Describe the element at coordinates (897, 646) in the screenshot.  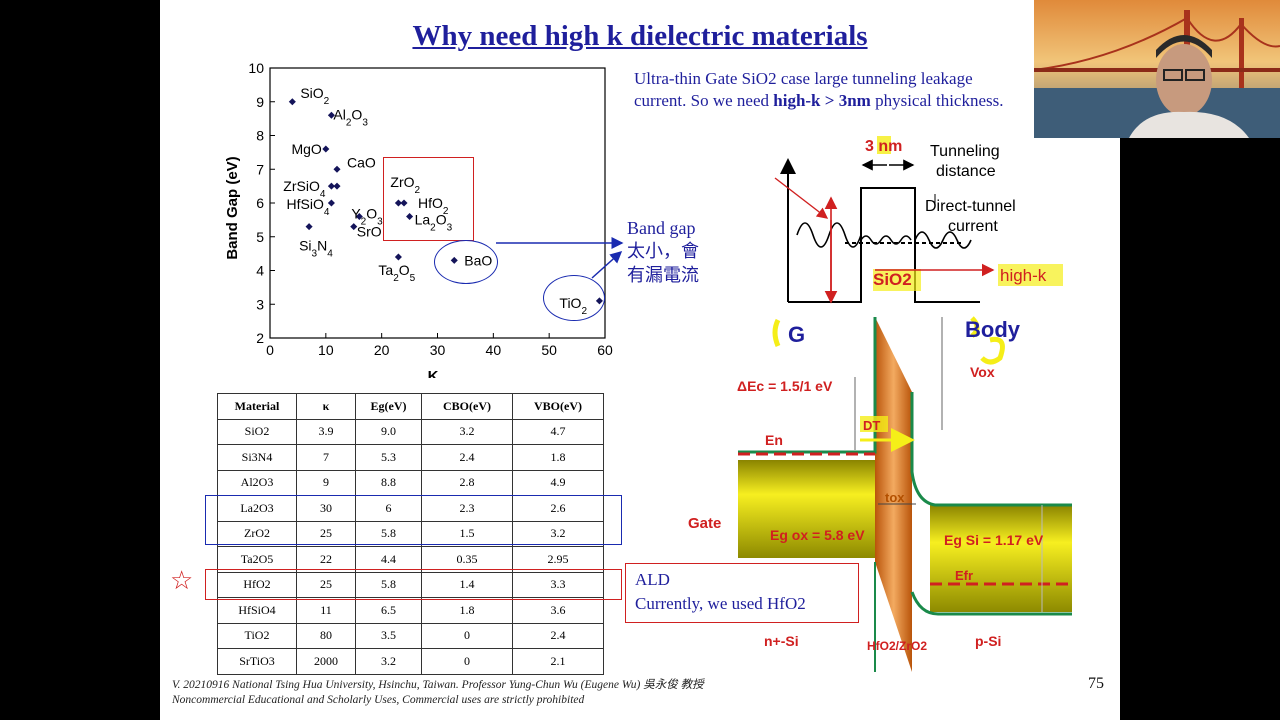
I see `oxide-label: HfO2/ZrO2` at that location.